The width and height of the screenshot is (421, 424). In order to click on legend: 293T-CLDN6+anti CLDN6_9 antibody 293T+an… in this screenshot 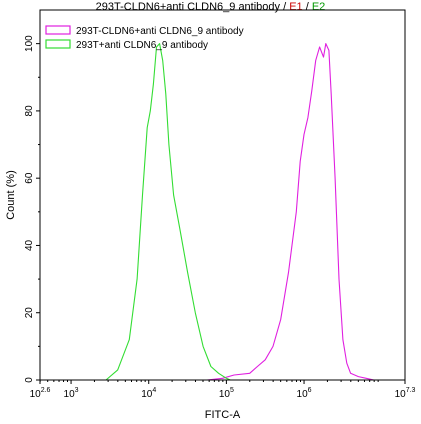, I will do `click(144, 38)`.